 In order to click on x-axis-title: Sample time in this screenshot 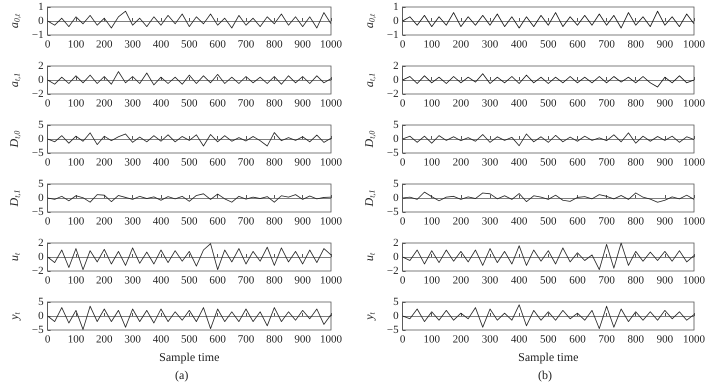, I will do `click(548, 357)`.